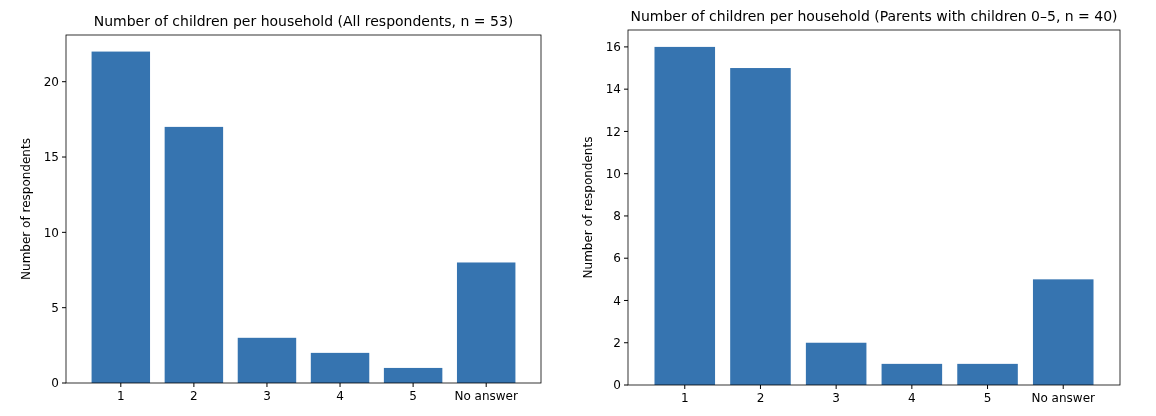 The width and height of the screenshot is (1156, 416). Describe the element at coordinates (617, 342) in the screenshot. I see `y-tick-label: 2` at that location.